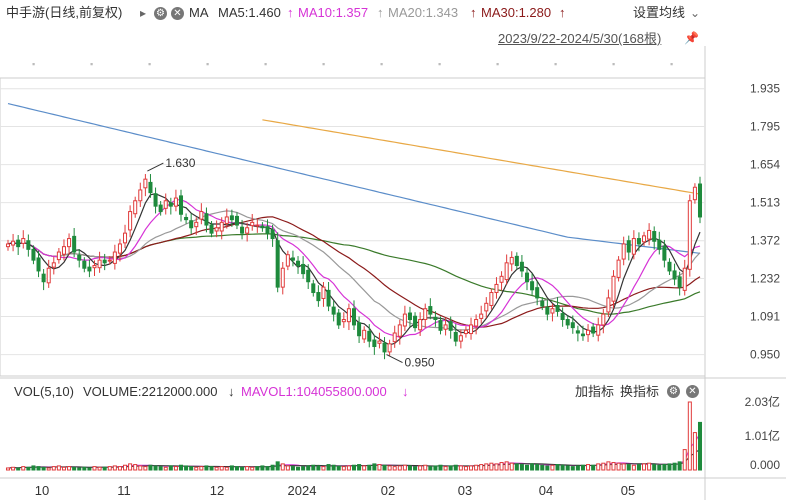  What do you see at coordinates (420, 363) in the screenshot?
I see `annotation-label: 0.950` at bounding box center [420, 363].